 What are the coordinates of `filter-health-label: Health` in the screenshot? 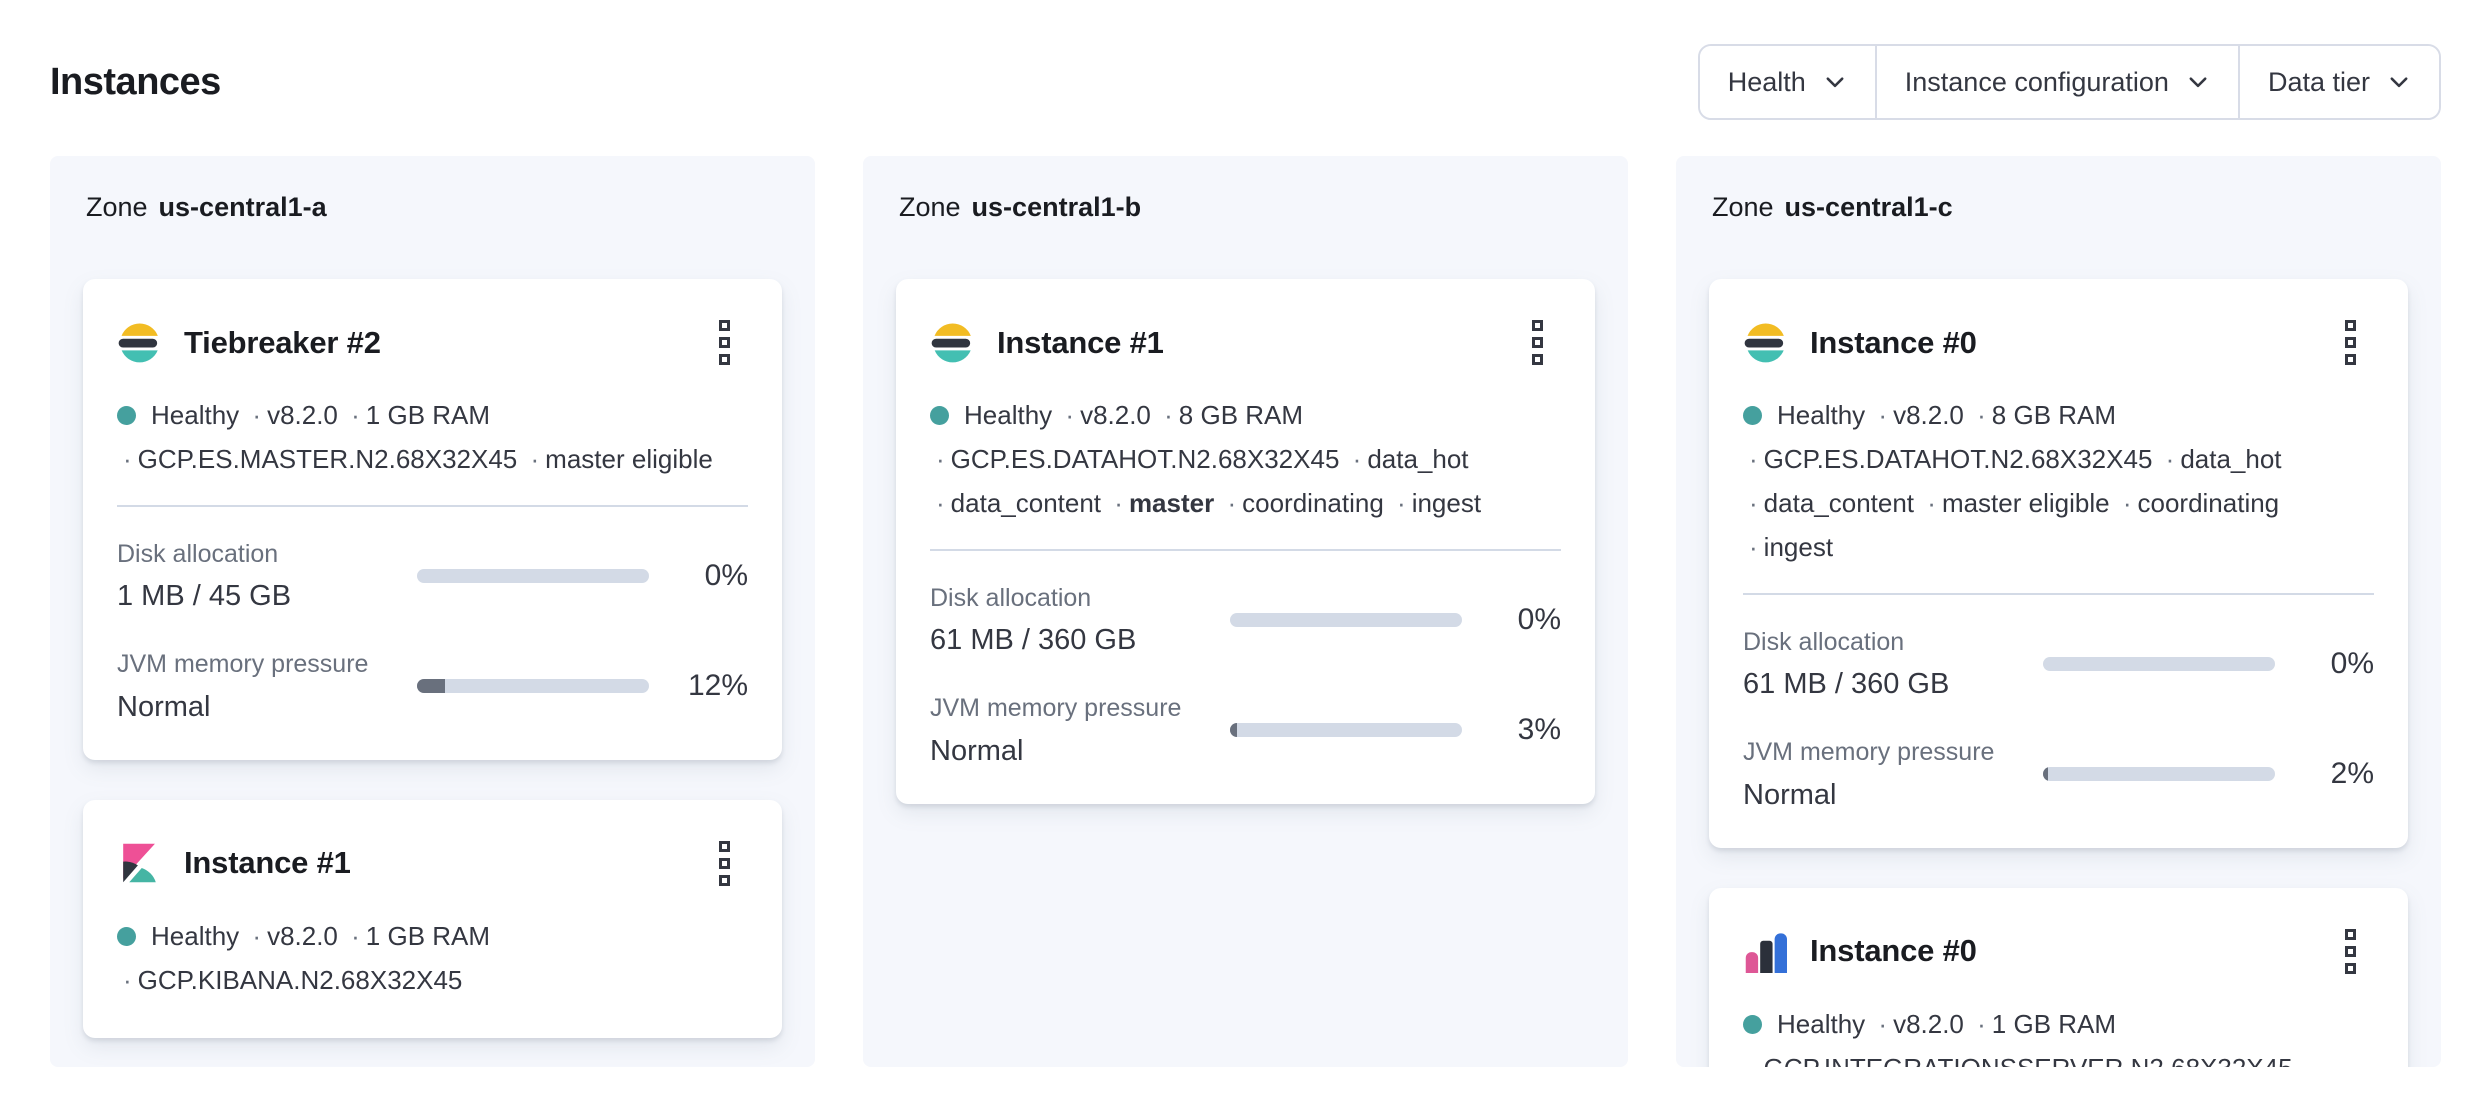 It's located at (1766, 81).